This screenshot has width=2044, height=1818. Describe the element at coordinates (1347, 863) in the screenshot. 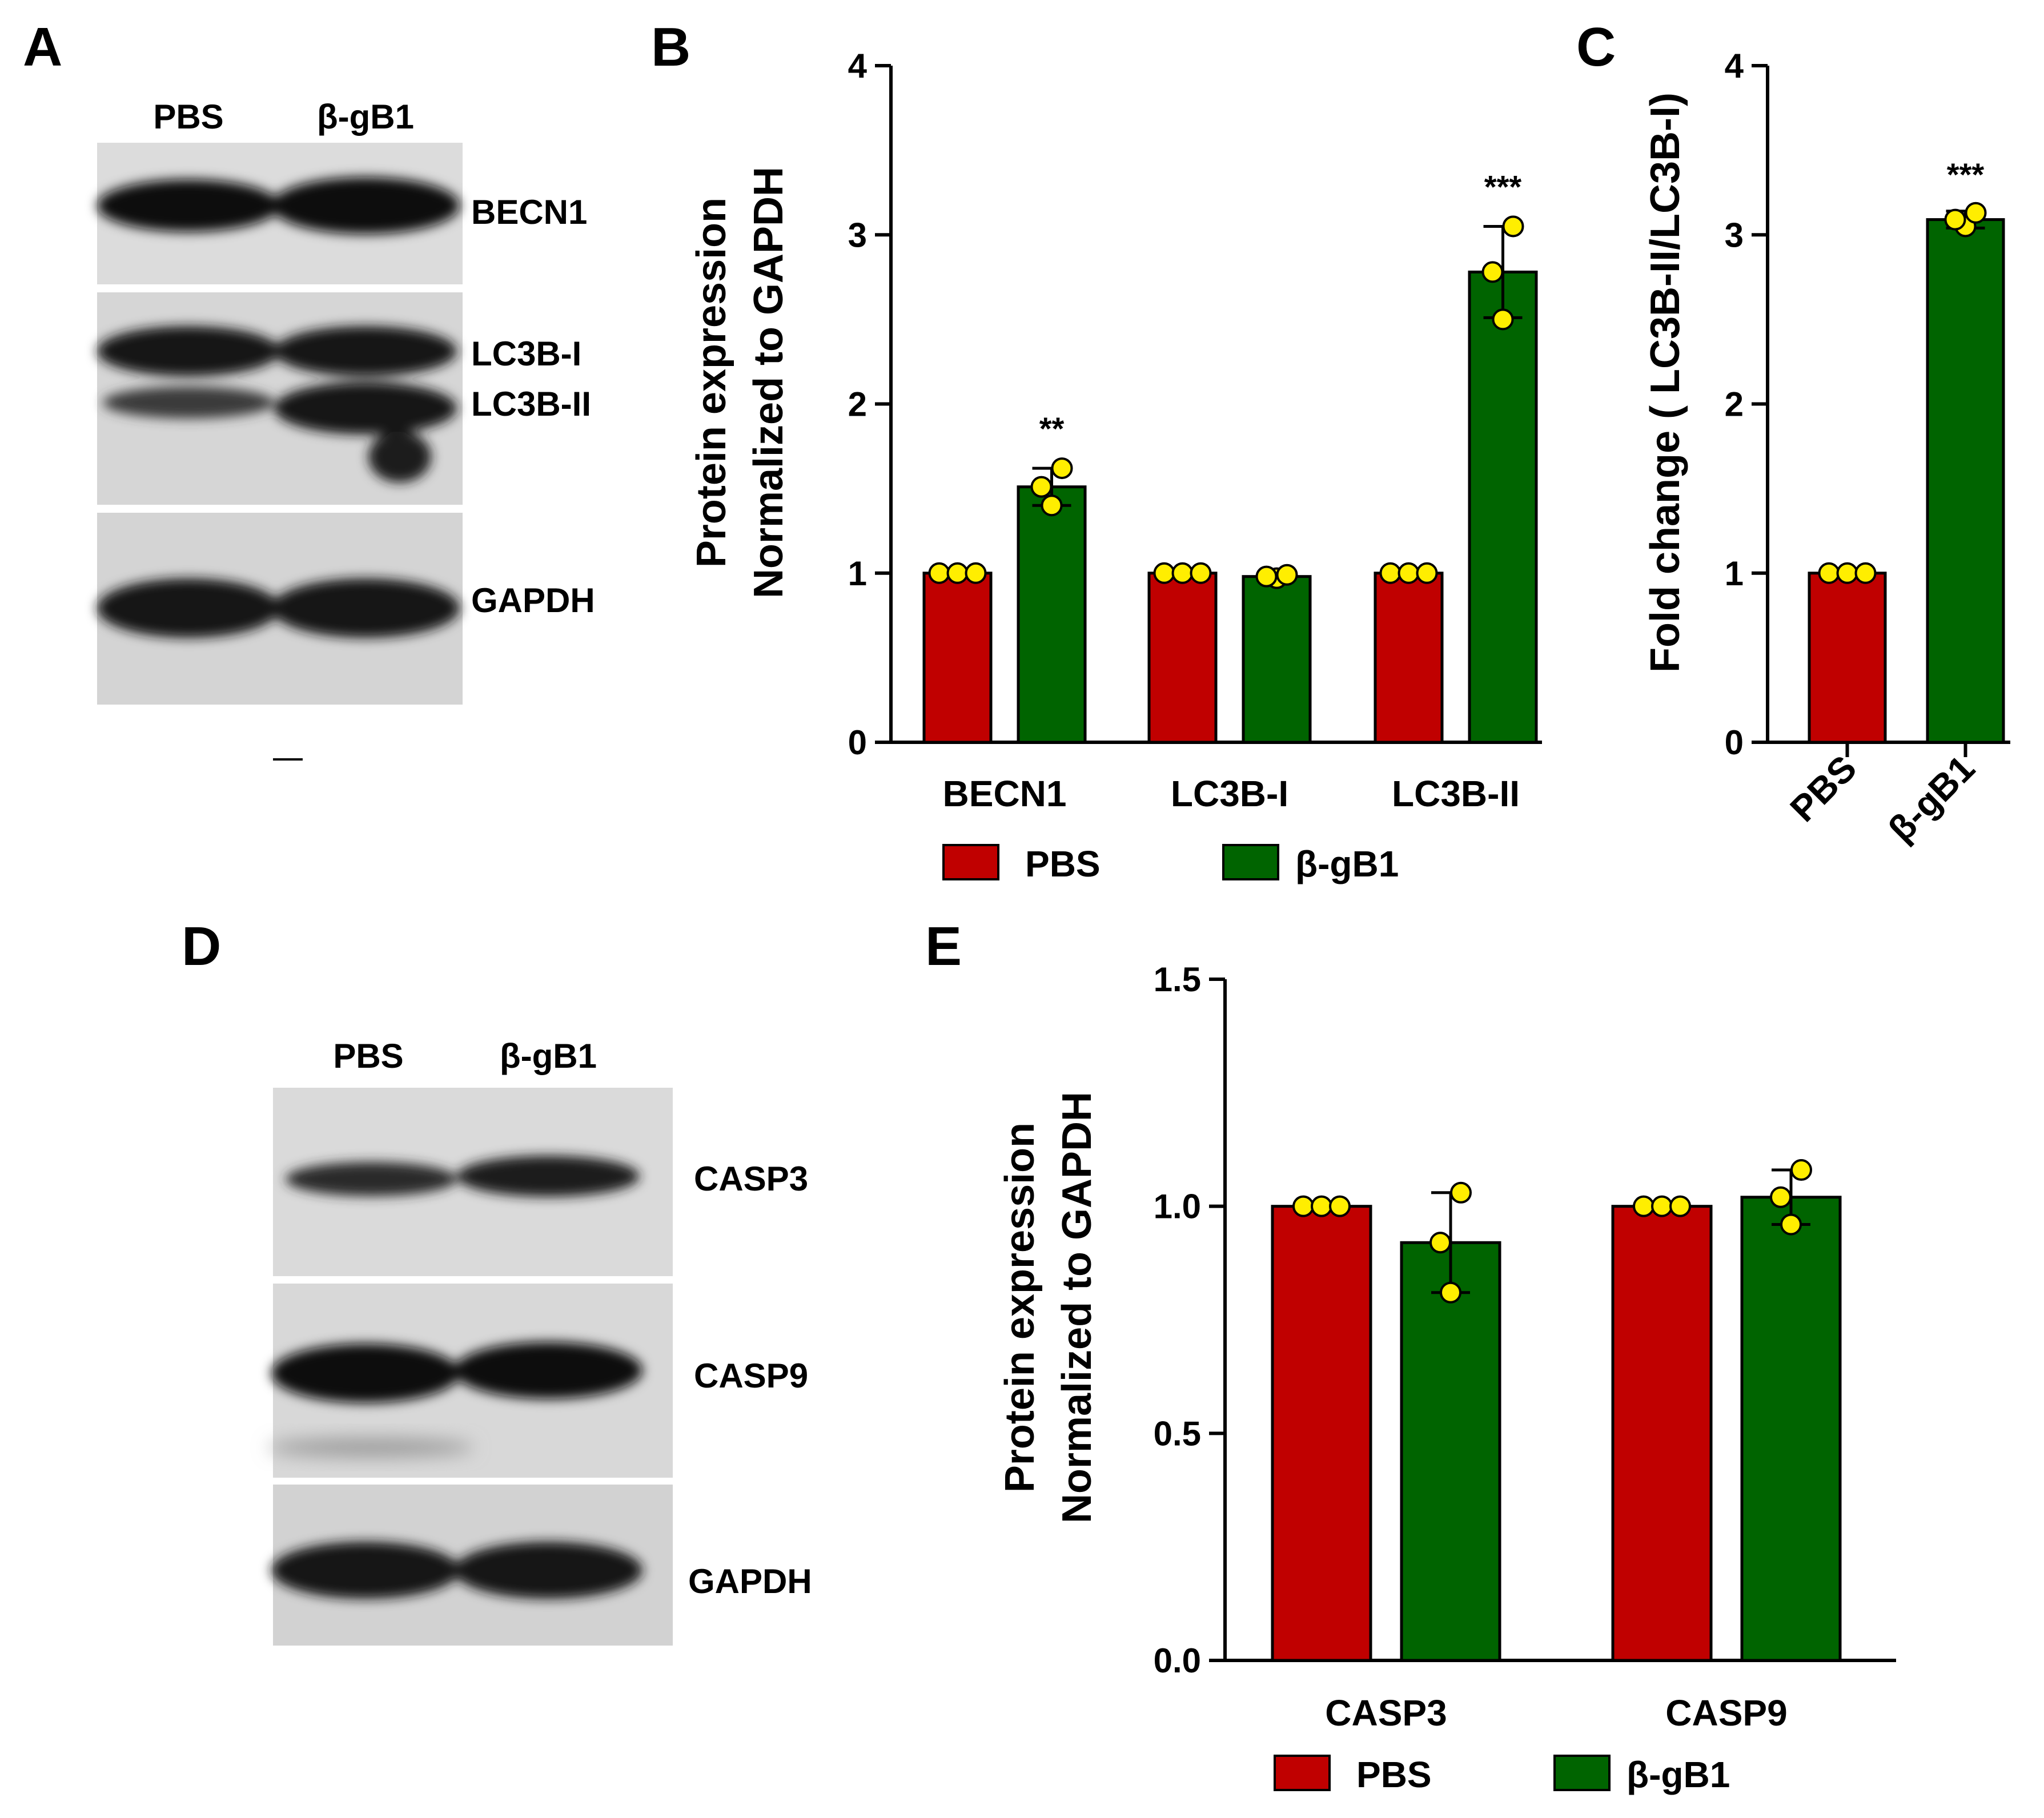

I see `legend-b-bgb1-label: β-gB1` at that location.